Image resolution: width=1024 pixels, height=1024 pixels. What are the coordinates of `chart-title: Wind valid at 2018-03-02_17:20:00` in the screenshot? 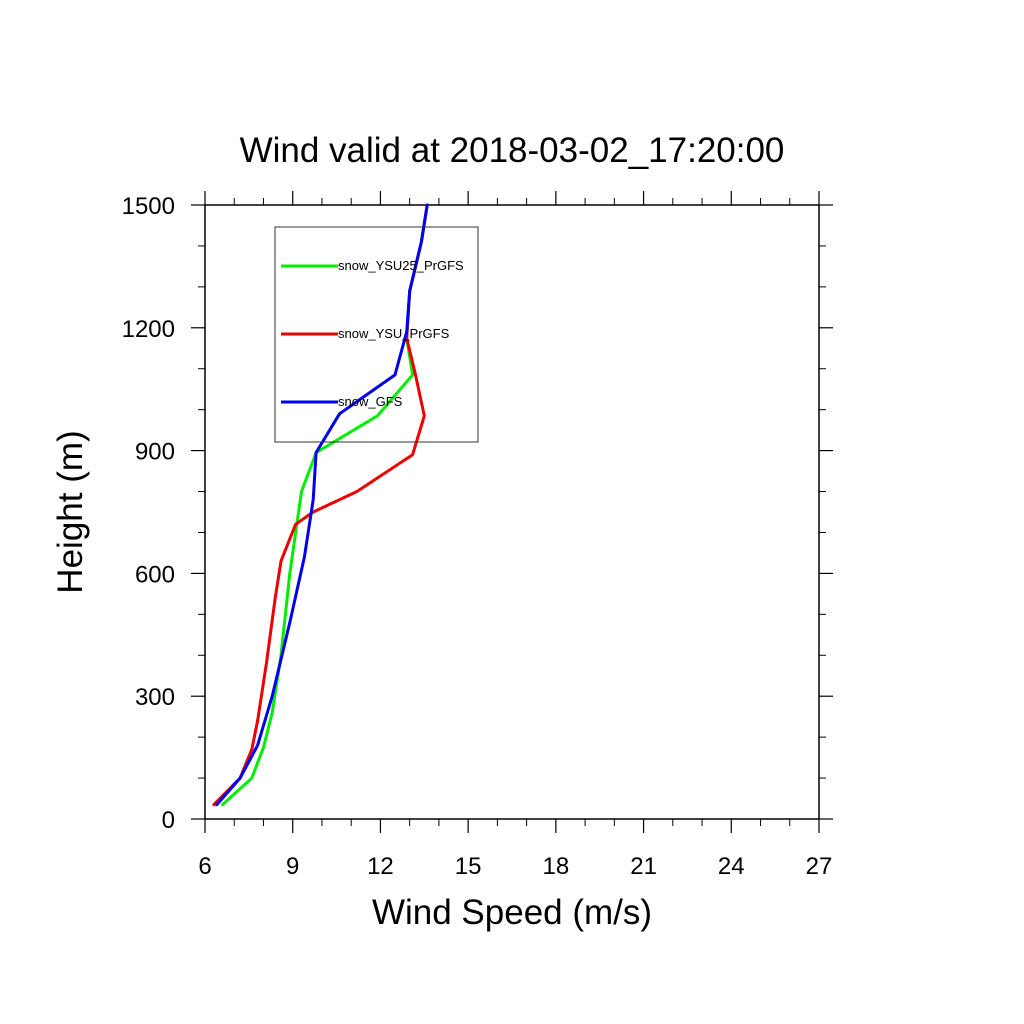 It's located at (512, 150).